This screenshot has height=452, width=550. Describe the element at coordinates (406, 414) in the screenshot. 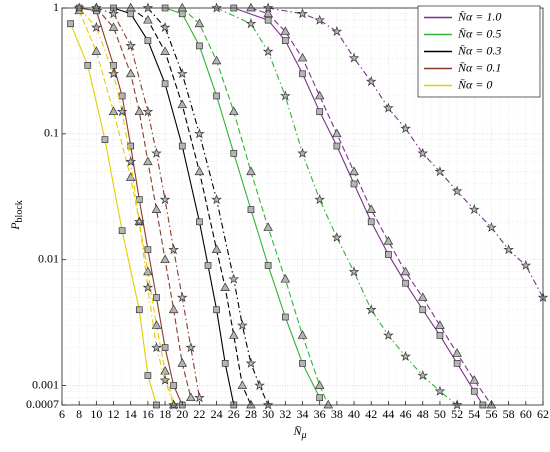

I see `x-tick-label: 46` at that location.